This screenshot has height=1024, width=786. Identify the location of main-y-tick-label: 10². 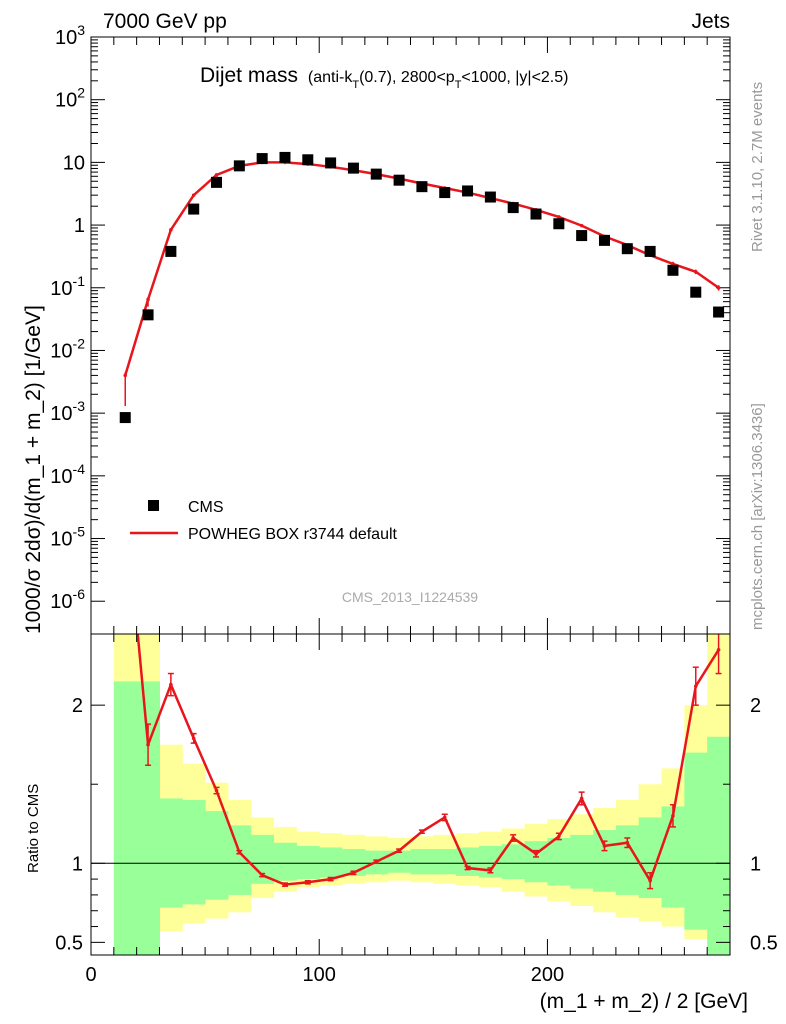
(70, 98).